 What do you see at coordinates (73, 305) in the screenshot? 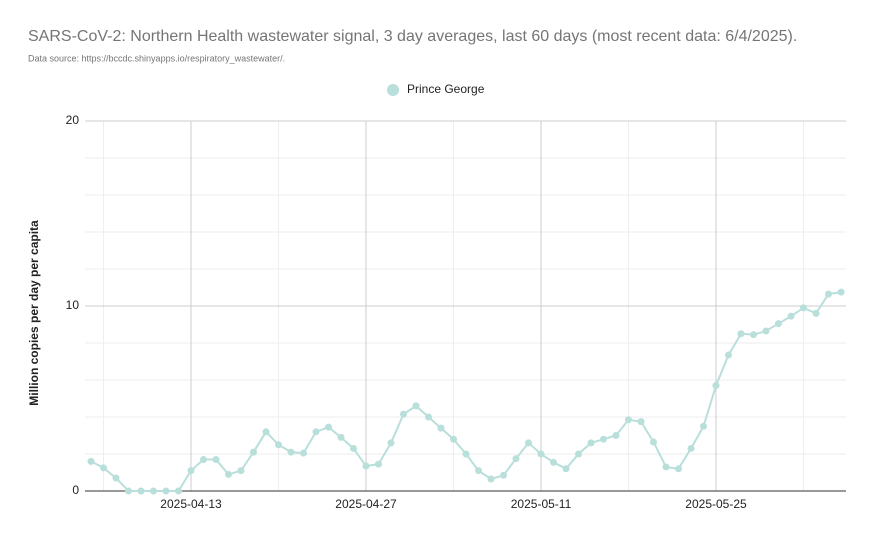
I see `y-tick-label: 10` at bounding box center [73, 305].